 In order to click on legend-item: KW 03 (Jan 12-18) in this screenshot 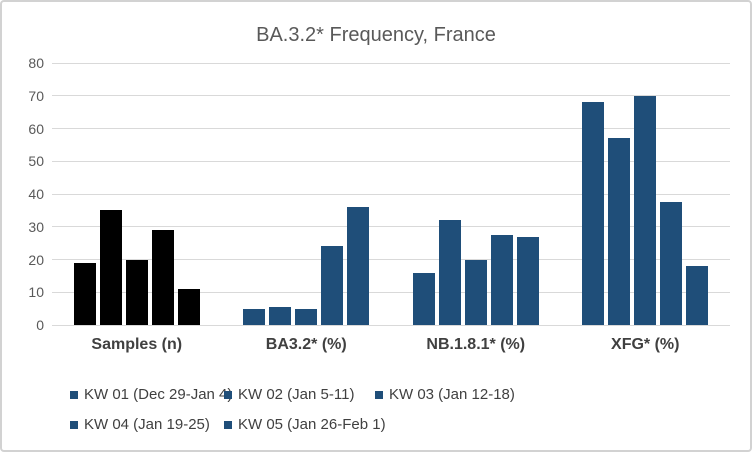, I will do `click(445, 395)`.